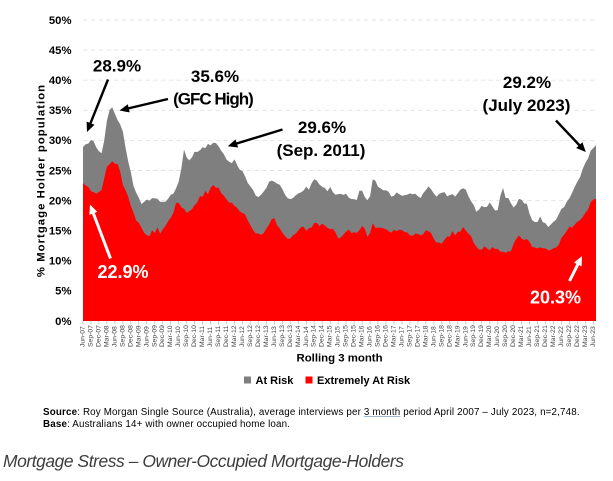 This screenshot has width=613, height=481. What do you see at coordinates (234, 336) in the screenshot?
I see `svg-text: Mar-12` at bounding box center [234, 336].